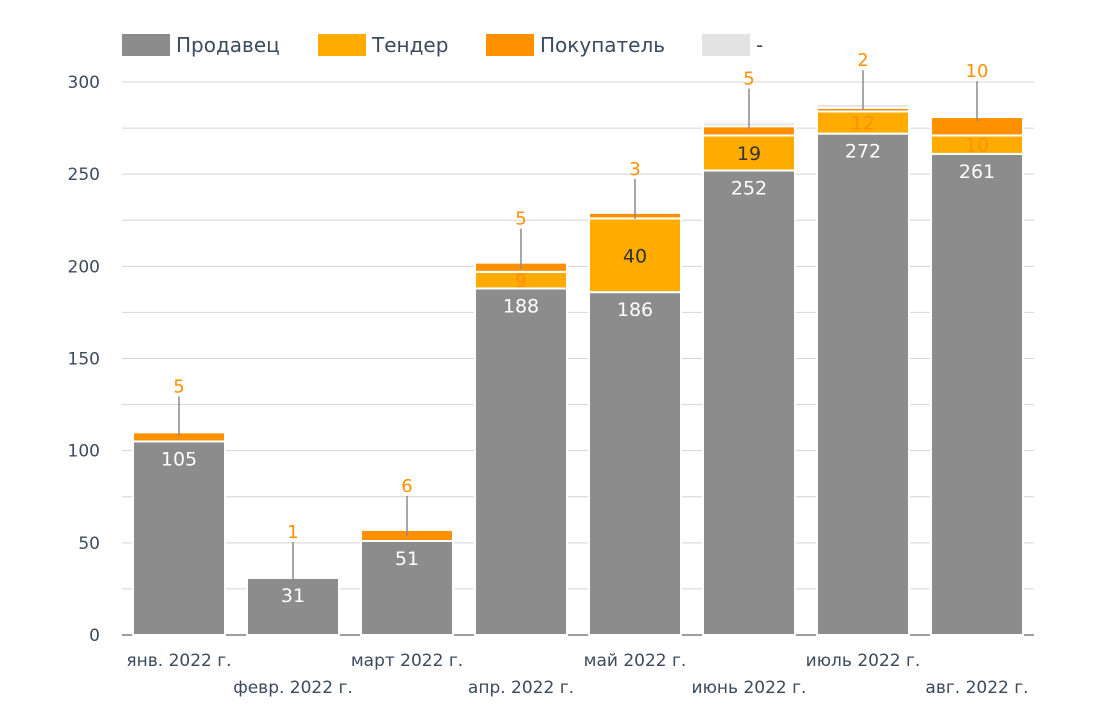 This screenshot has width=1110, height=723. I want to click on y-tick-label: 50, so click(89, 544).